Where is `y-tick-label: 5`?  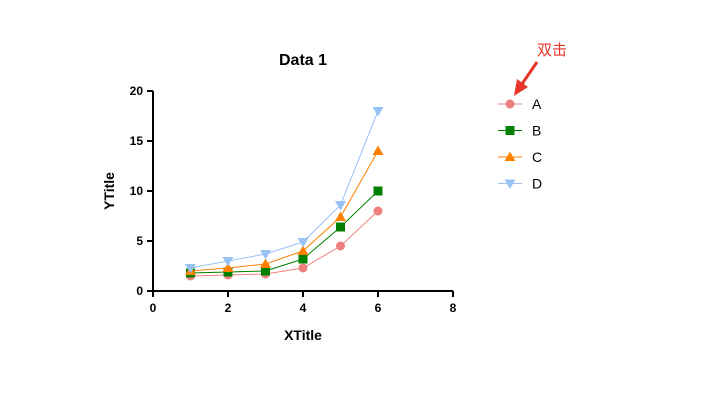 y-tick-label: 5 is located at coordinates (139, 241).